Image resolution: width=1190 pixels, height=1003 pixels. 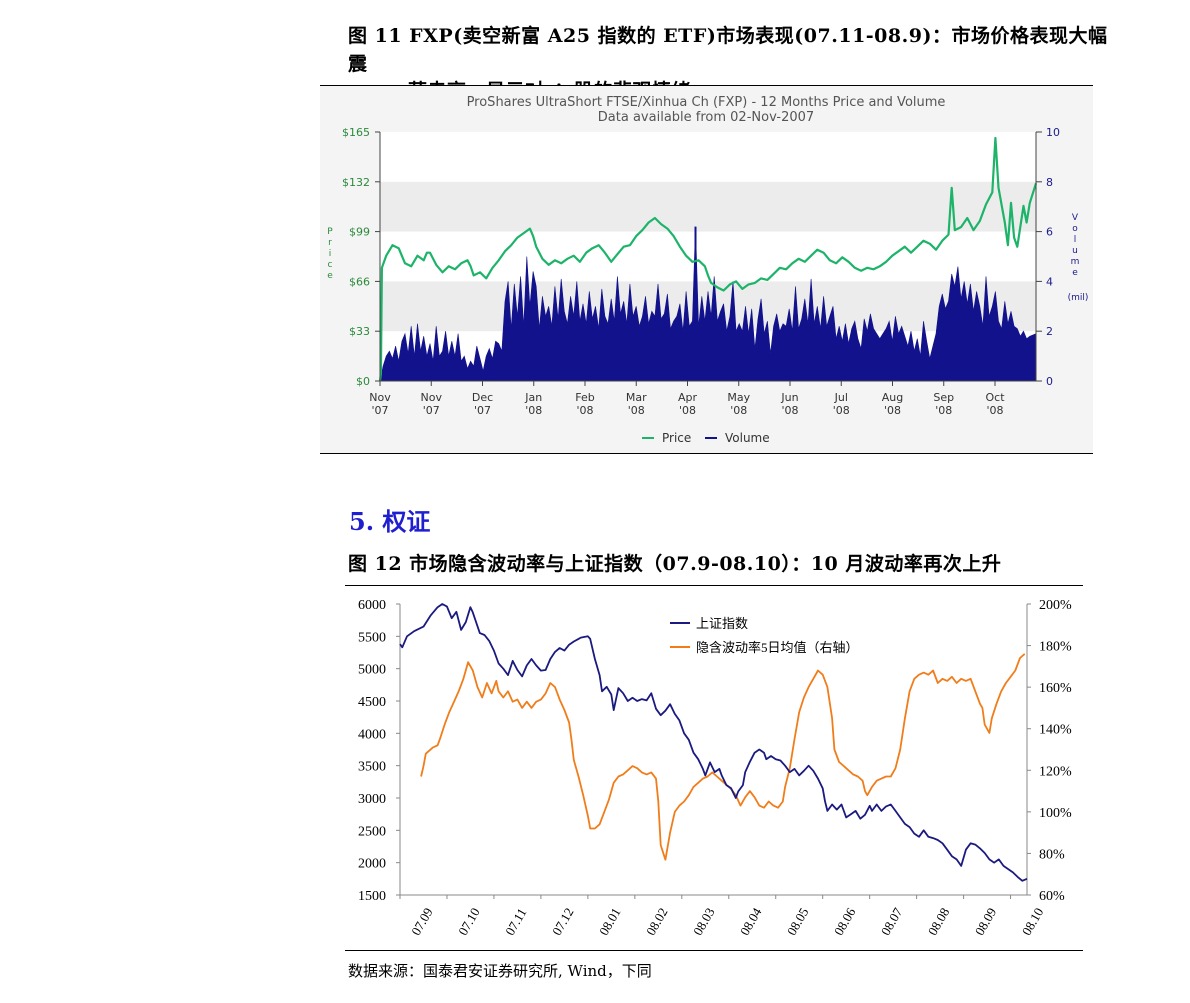 What do you see at coordinates (1049, 182) in the screenshot?
I see `y2-tick-label: 8` at bounding box center [1049, 182].